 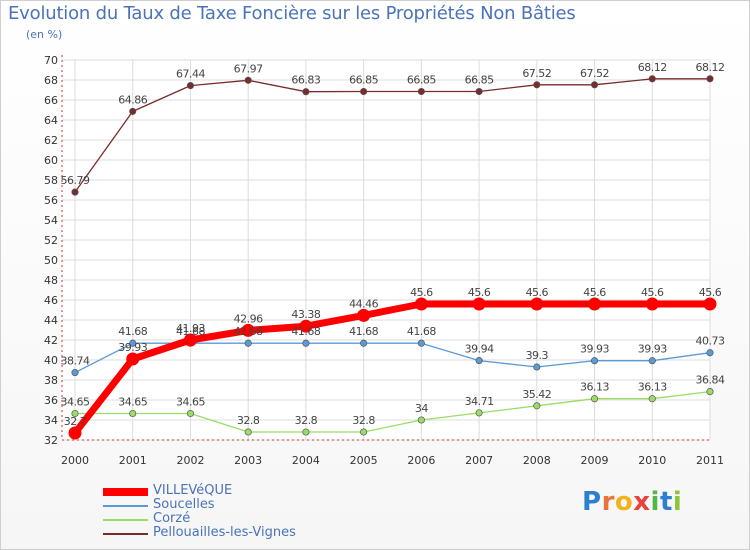 What do you see at coordinates (190, 328) in the screenshot?
I see `data-label-series-0: 41.93` at bounding box center [190, 328].